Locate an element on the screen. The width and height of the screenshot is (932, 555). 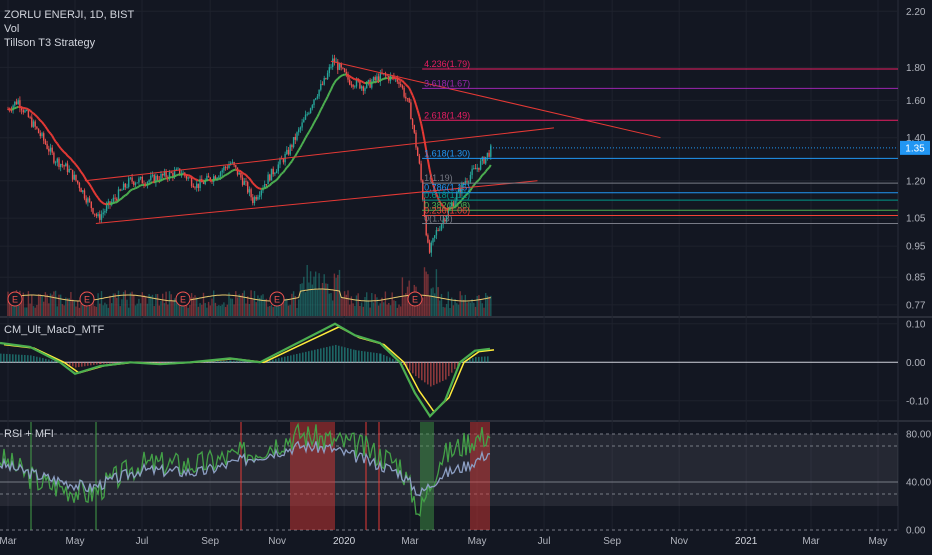
earnings-marker-label: E is located at coordinates (415, 300).